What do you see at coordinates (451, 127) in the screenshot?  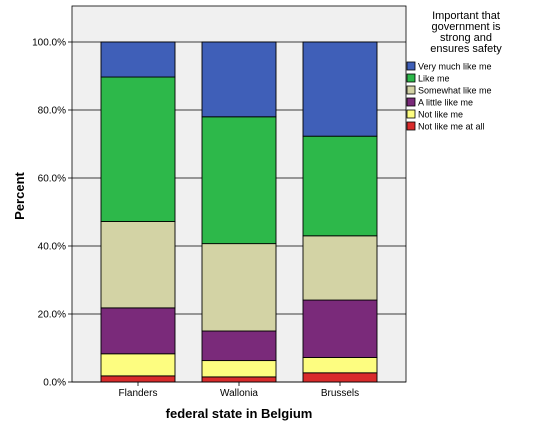 I see `legend-label: Not like me at all` at bounding box center [451, 127].